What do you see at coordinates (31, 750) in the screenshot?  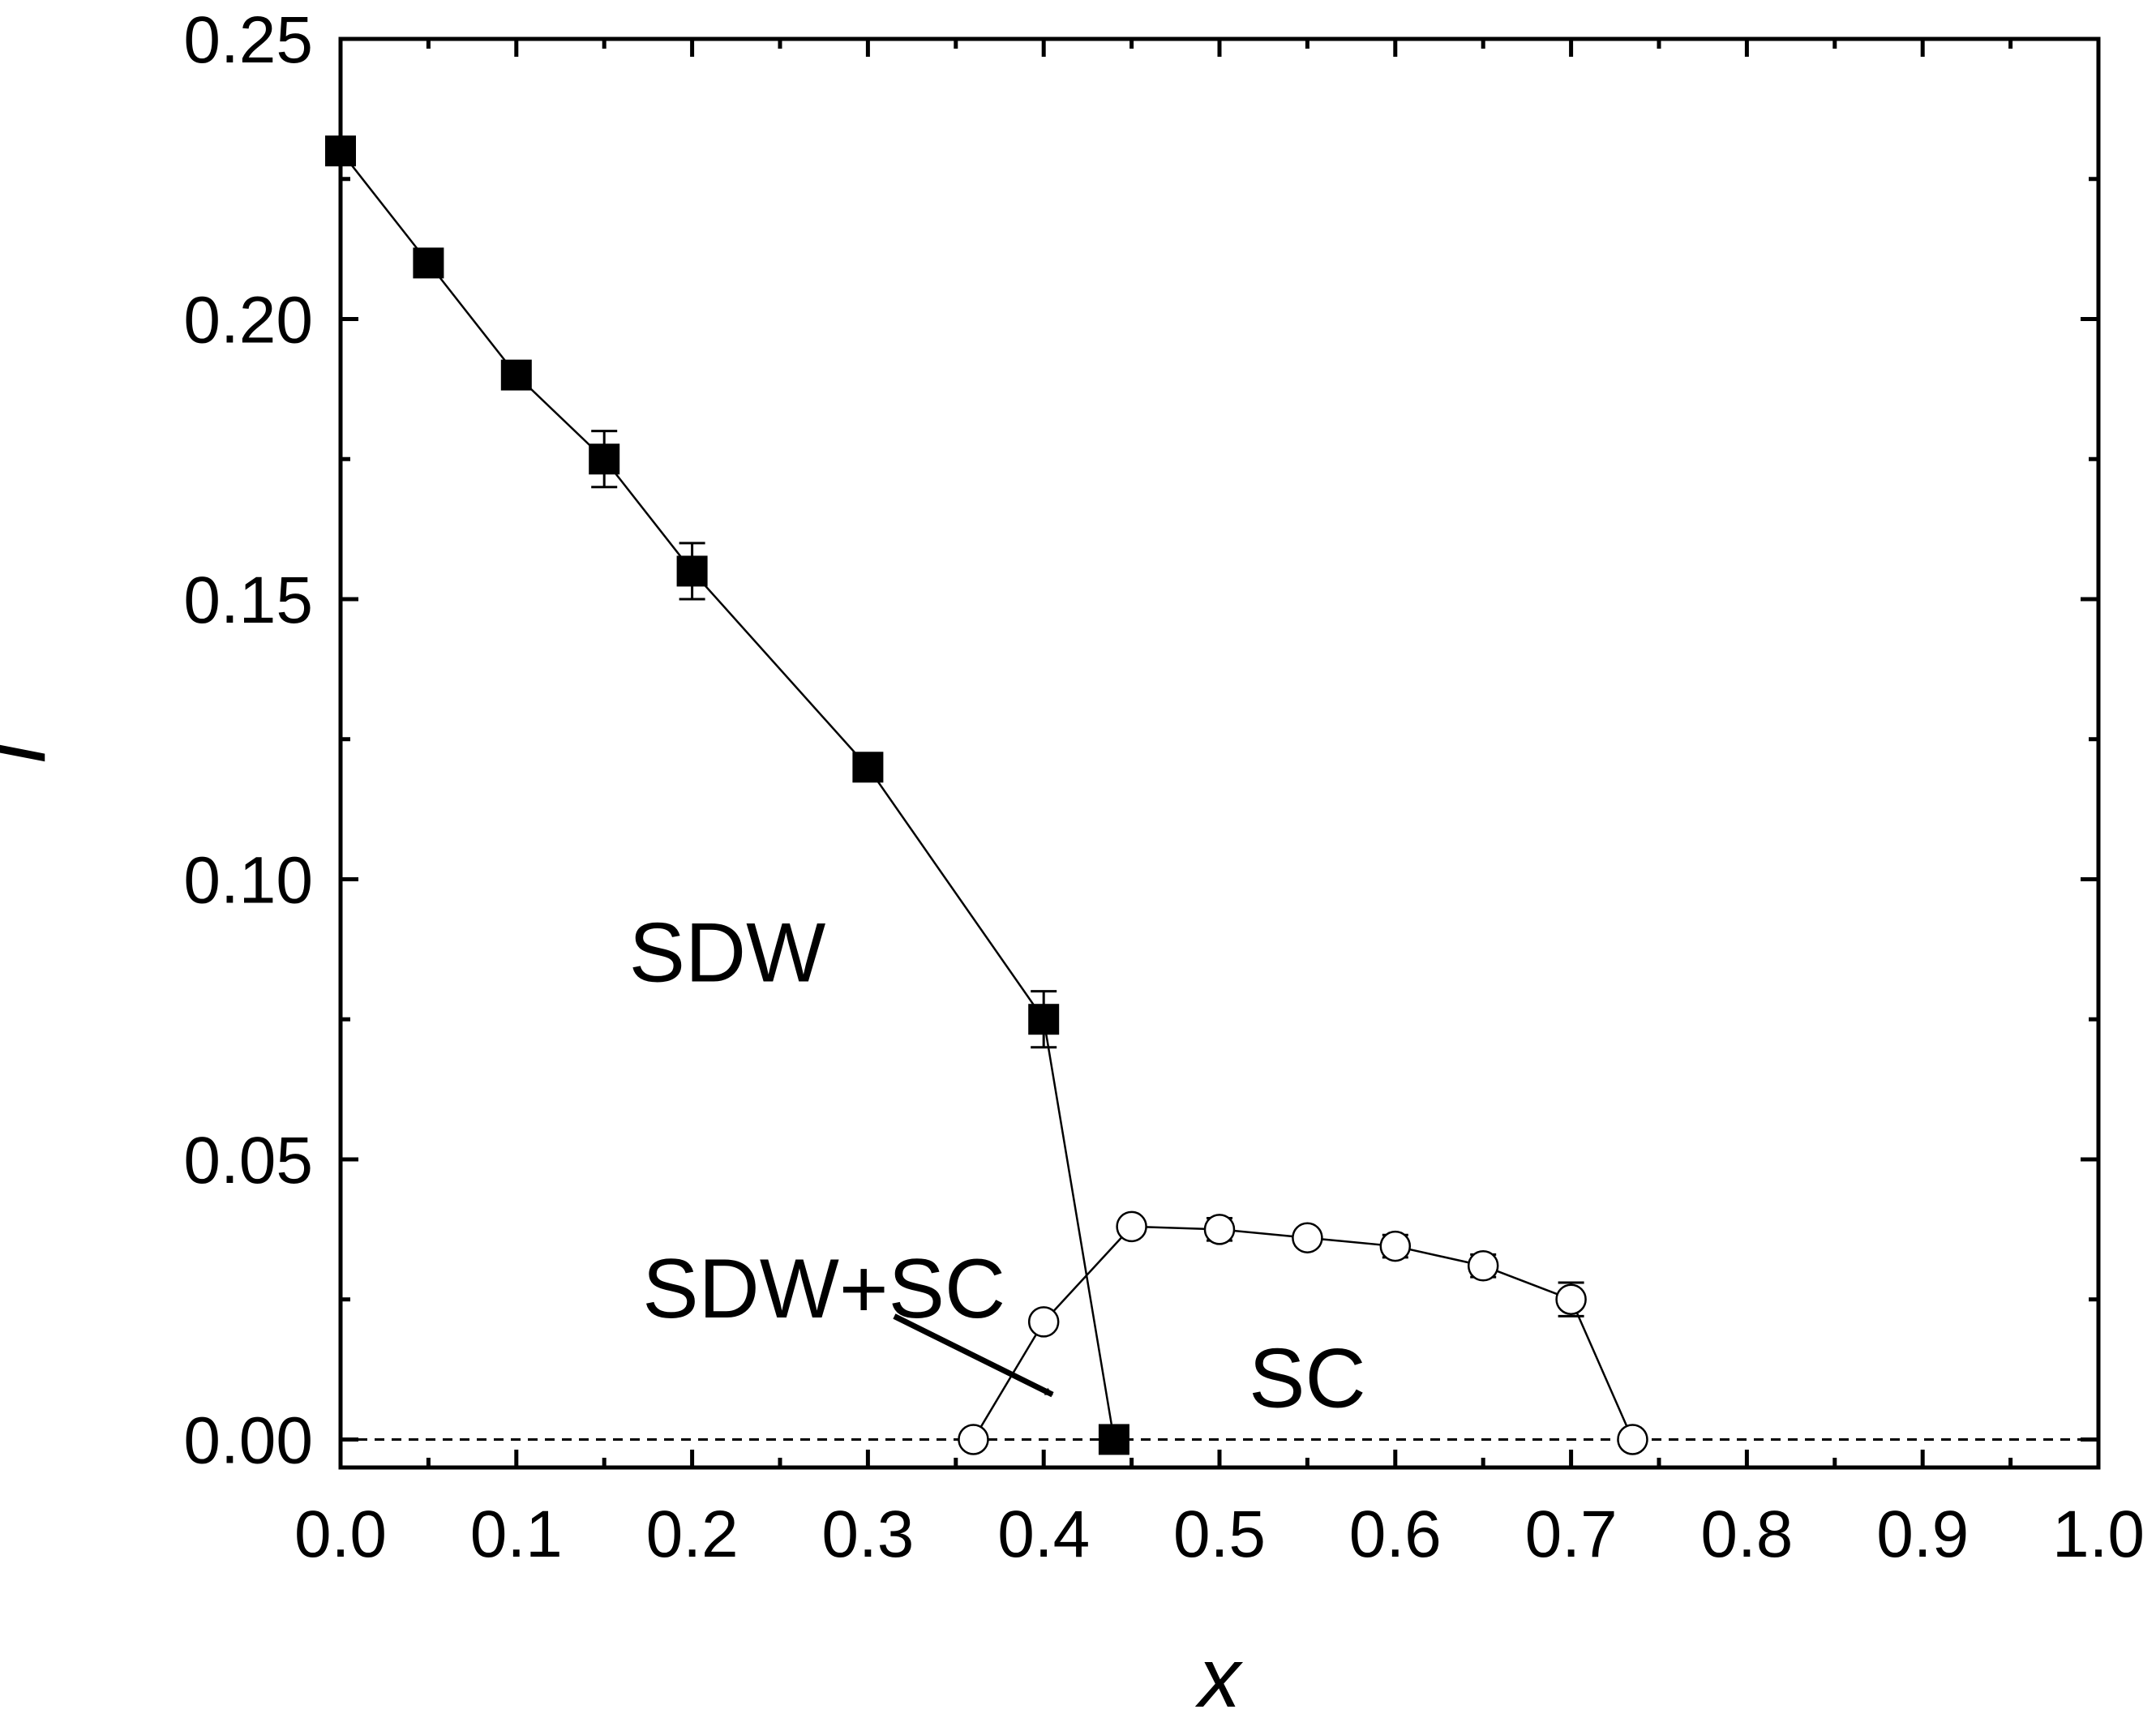 I see `y-axis-title: T` at bounding box center [31, 750].